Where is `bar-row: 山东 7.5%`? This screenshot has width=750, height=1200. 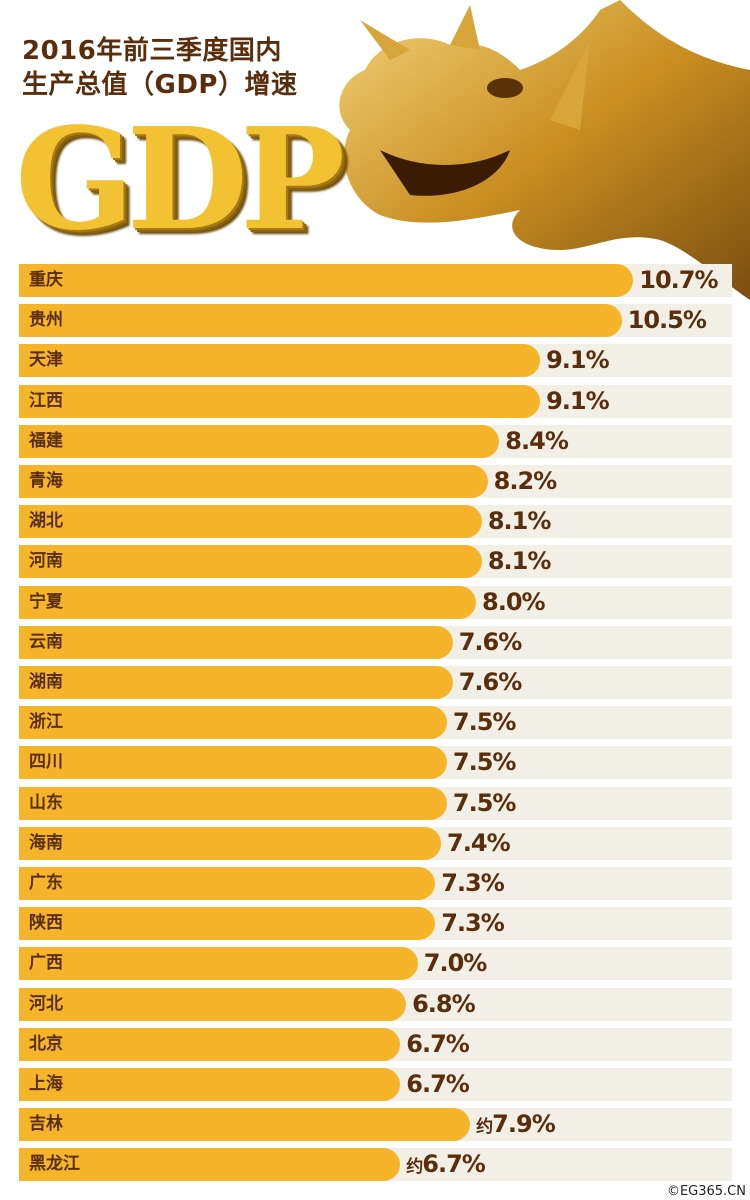
bar-row: 山东 7.5% is located at coordinates (375, 803).